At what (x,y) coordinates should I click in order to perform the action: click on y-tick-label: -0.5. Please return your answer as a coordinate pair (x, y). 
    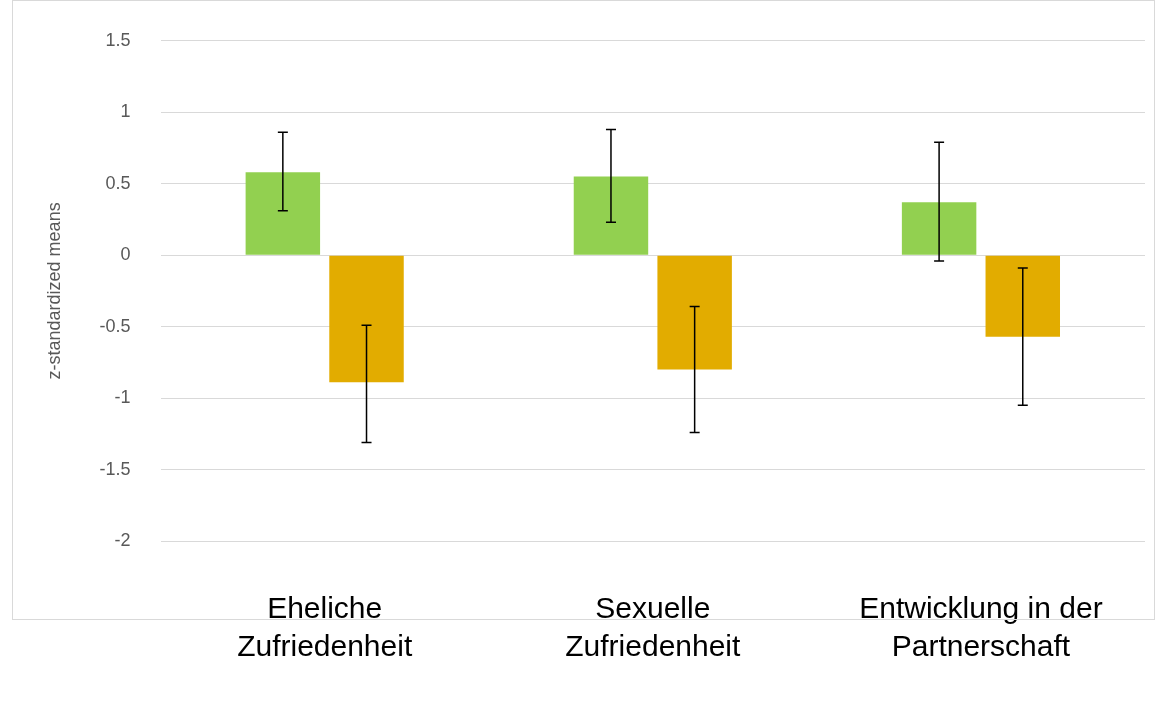
    Looking at the image, I should click on (115, 325).